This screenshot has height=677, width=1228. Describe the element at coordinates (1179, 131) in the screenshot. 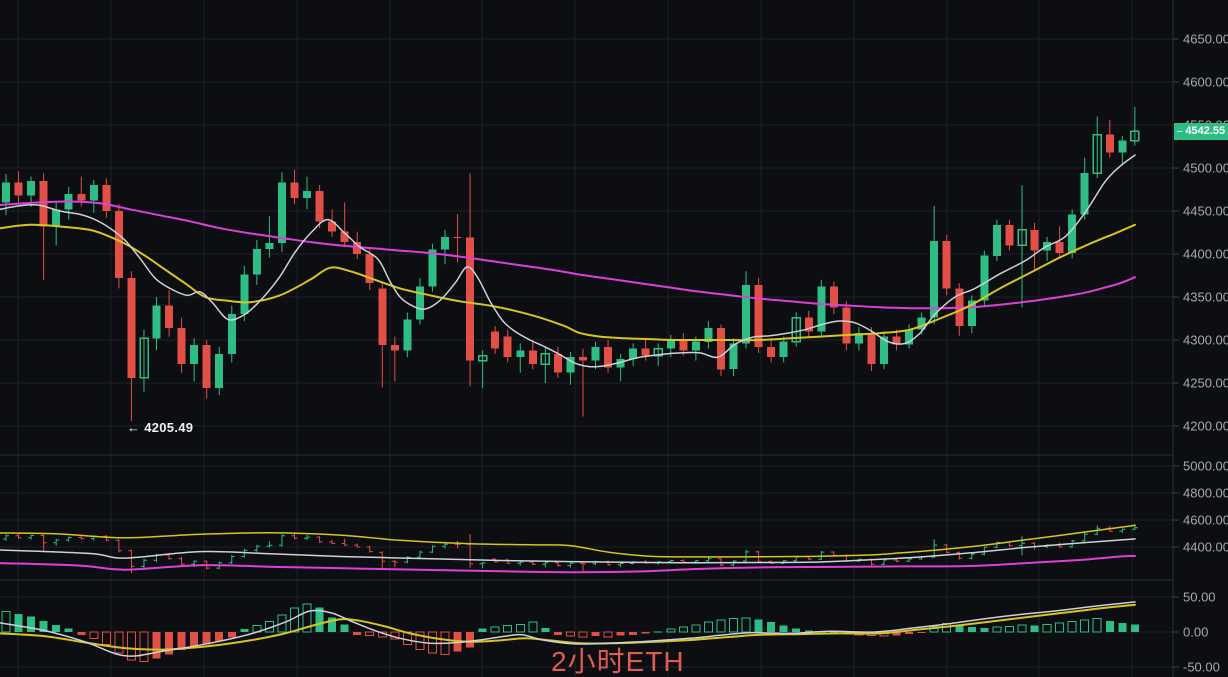

I see `price-tick-dash-icon: –` at that location.